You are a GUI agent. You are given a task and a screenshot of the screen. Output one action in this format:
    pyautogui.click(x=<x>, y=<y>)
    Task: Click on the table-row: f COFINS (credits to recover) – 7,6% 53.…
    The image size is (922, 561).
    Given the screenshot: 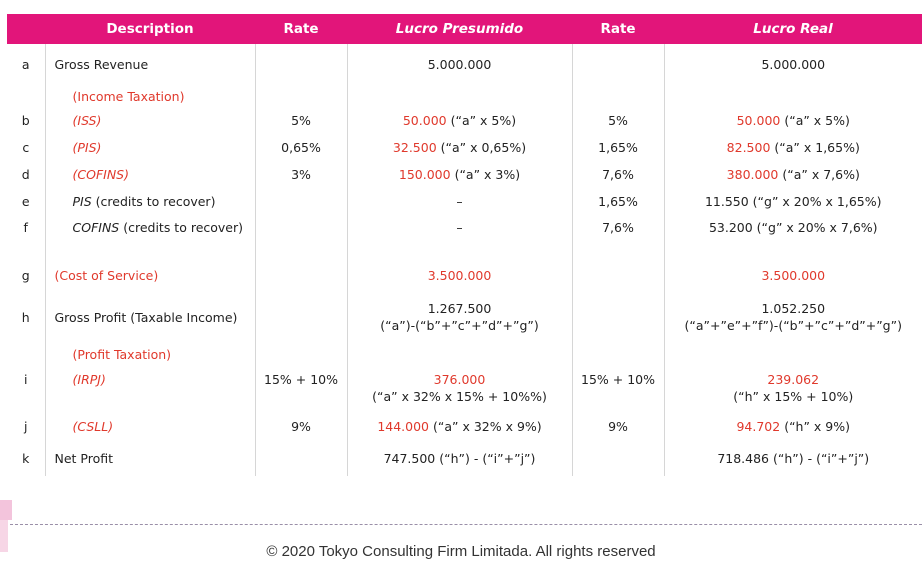 What is the action you would take?
    pyautogui.click(x=464, y=238)
    